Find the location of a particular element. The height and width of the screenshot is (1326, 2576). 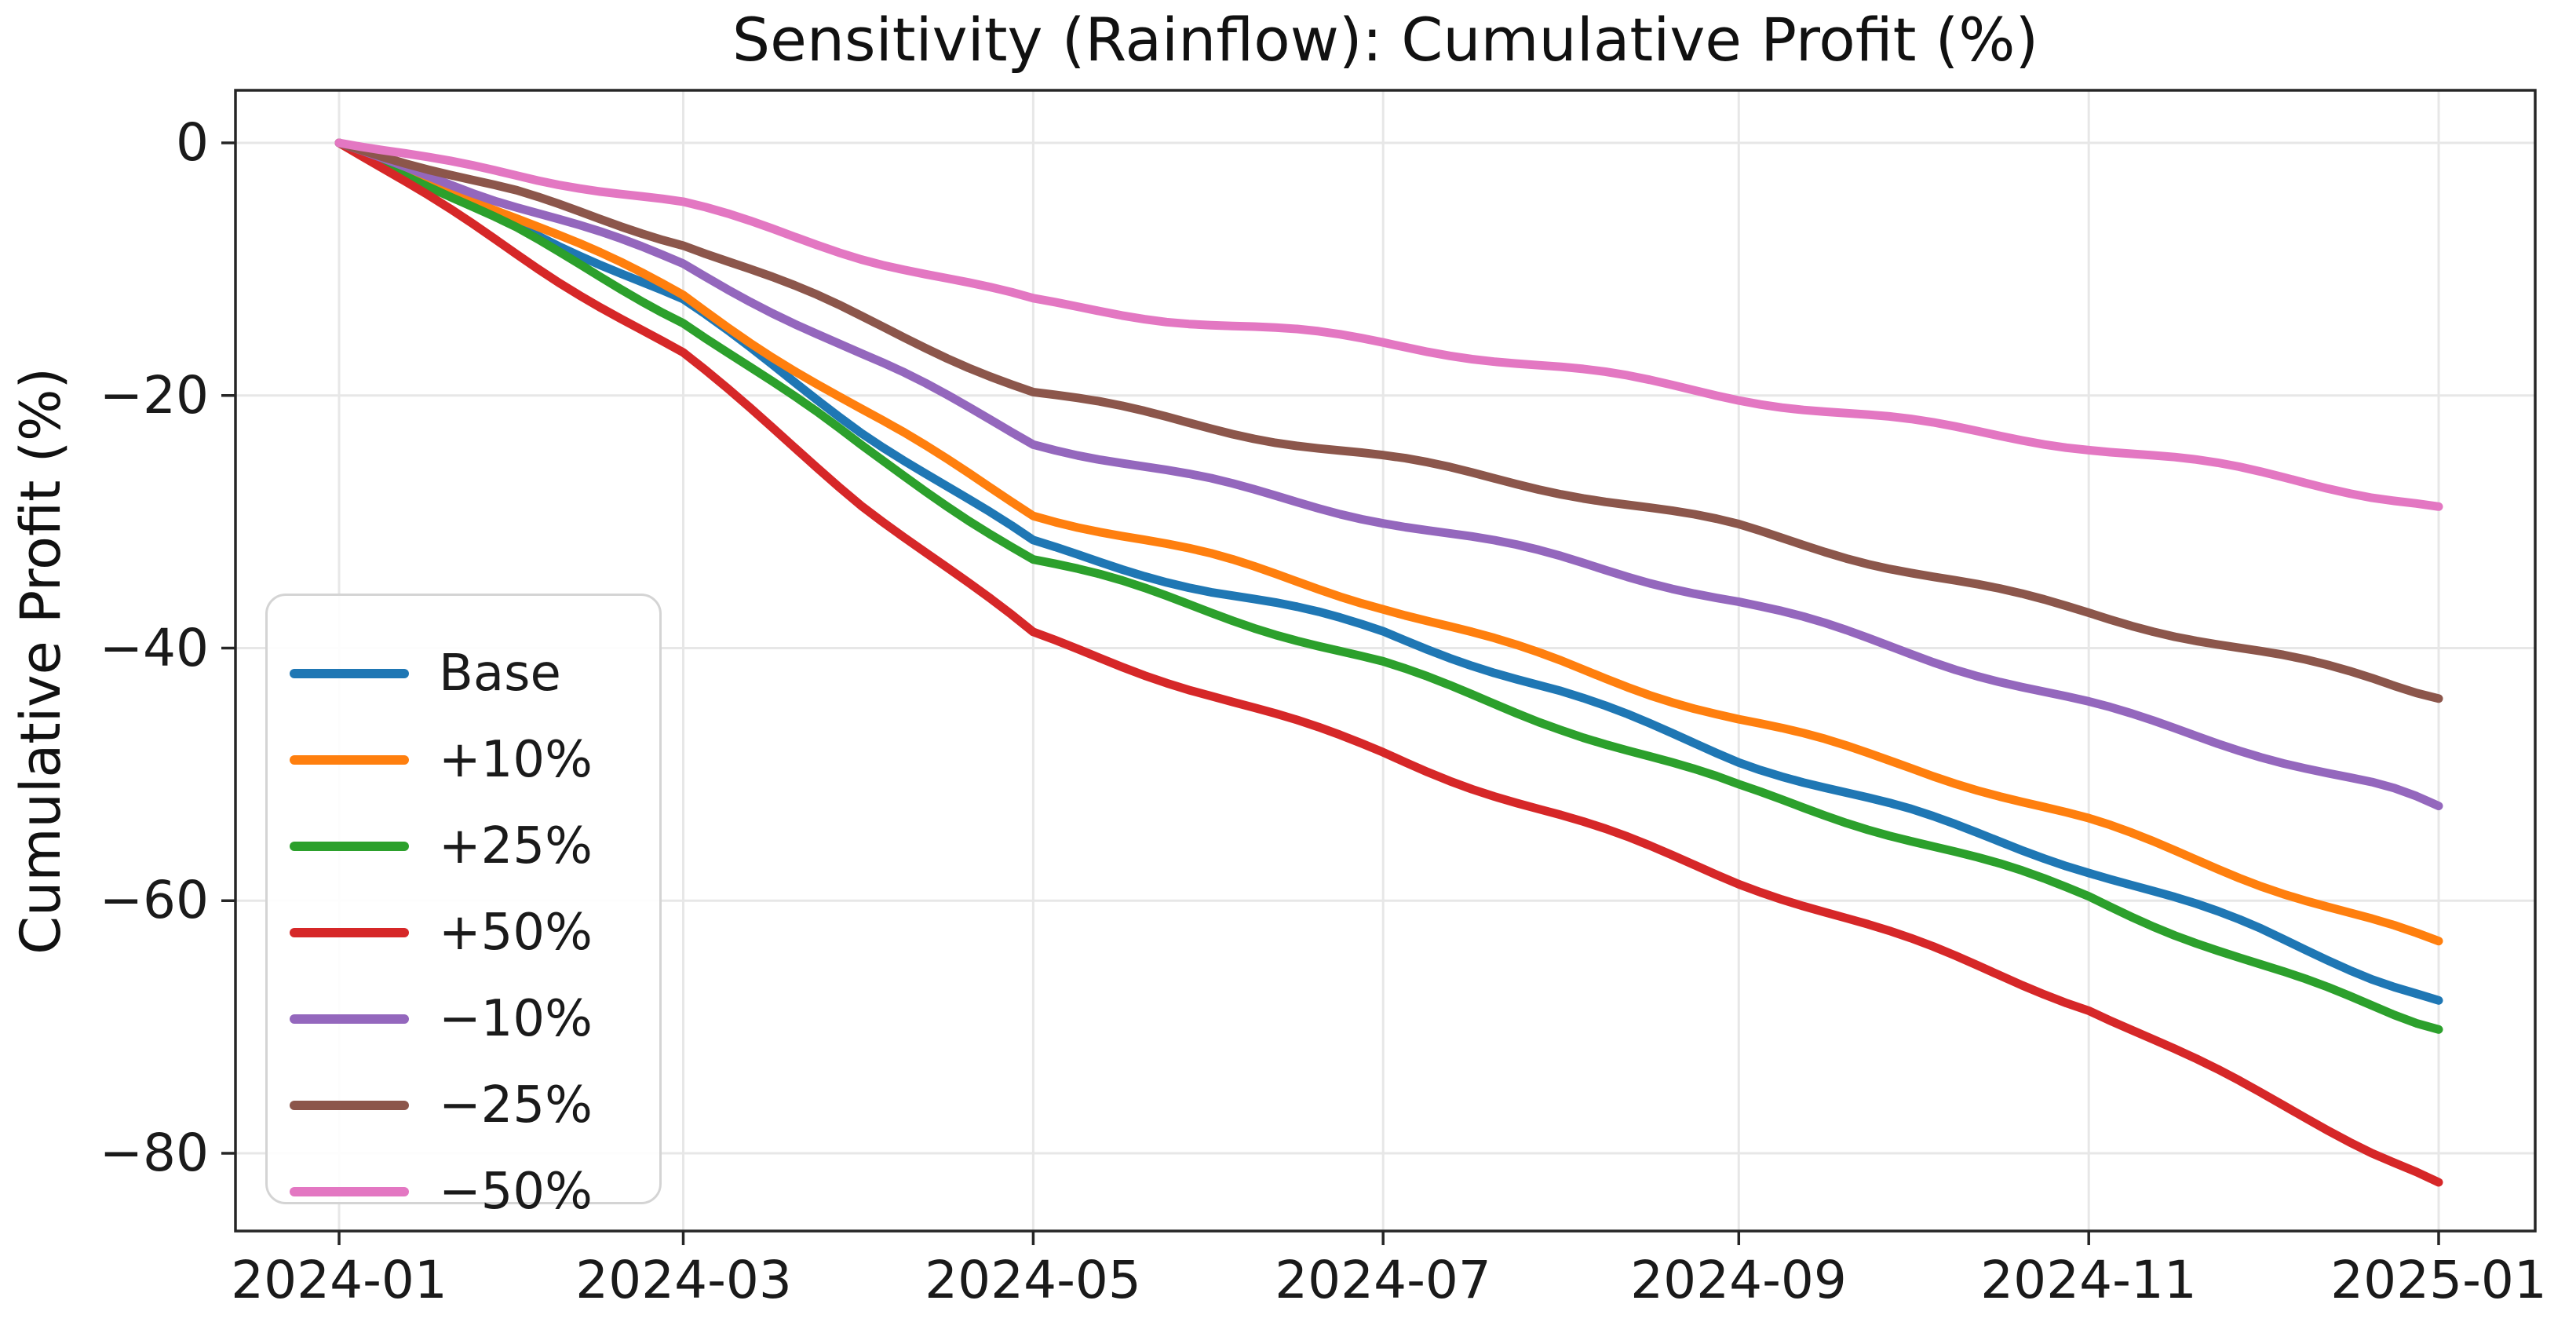

y-tick-label: −80 is located at coordinates (154, 1153).